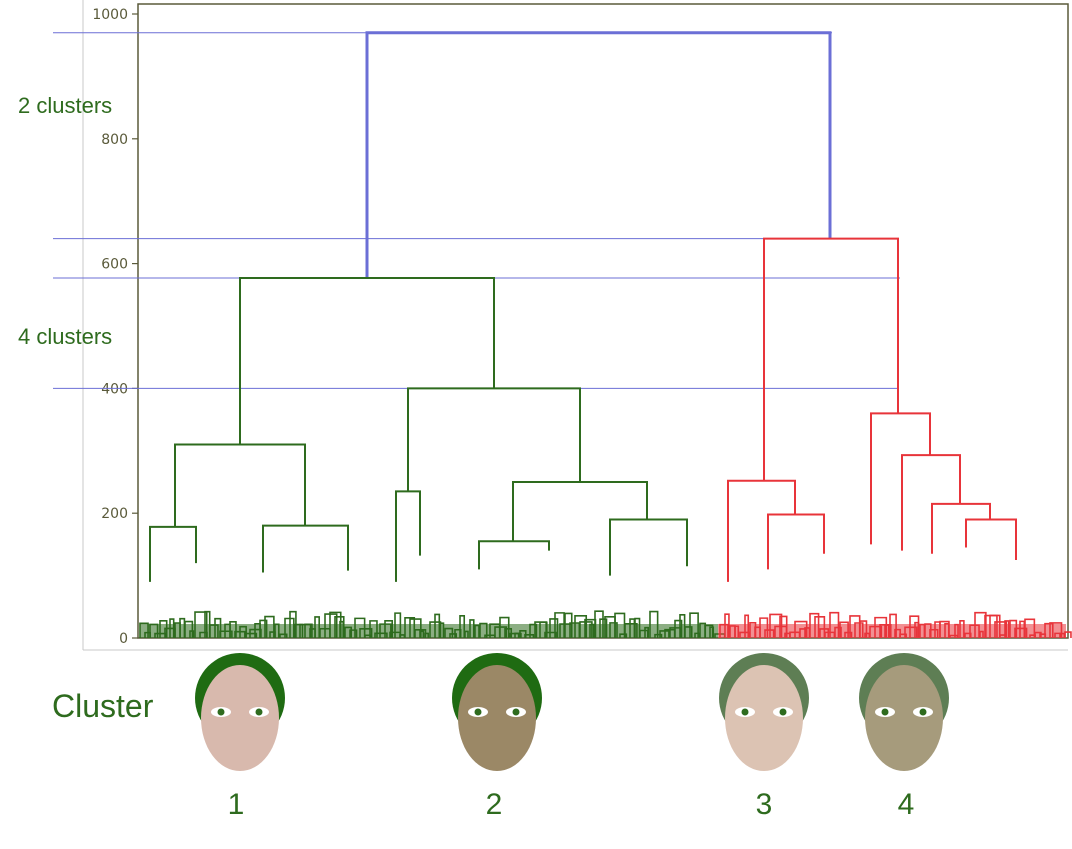 This screenshot has width=1072, height=849. What do you see at coordinates (906, 804) in the screenshot?
I see `cluster-number-4: 4` at bounding box center [906, 804].